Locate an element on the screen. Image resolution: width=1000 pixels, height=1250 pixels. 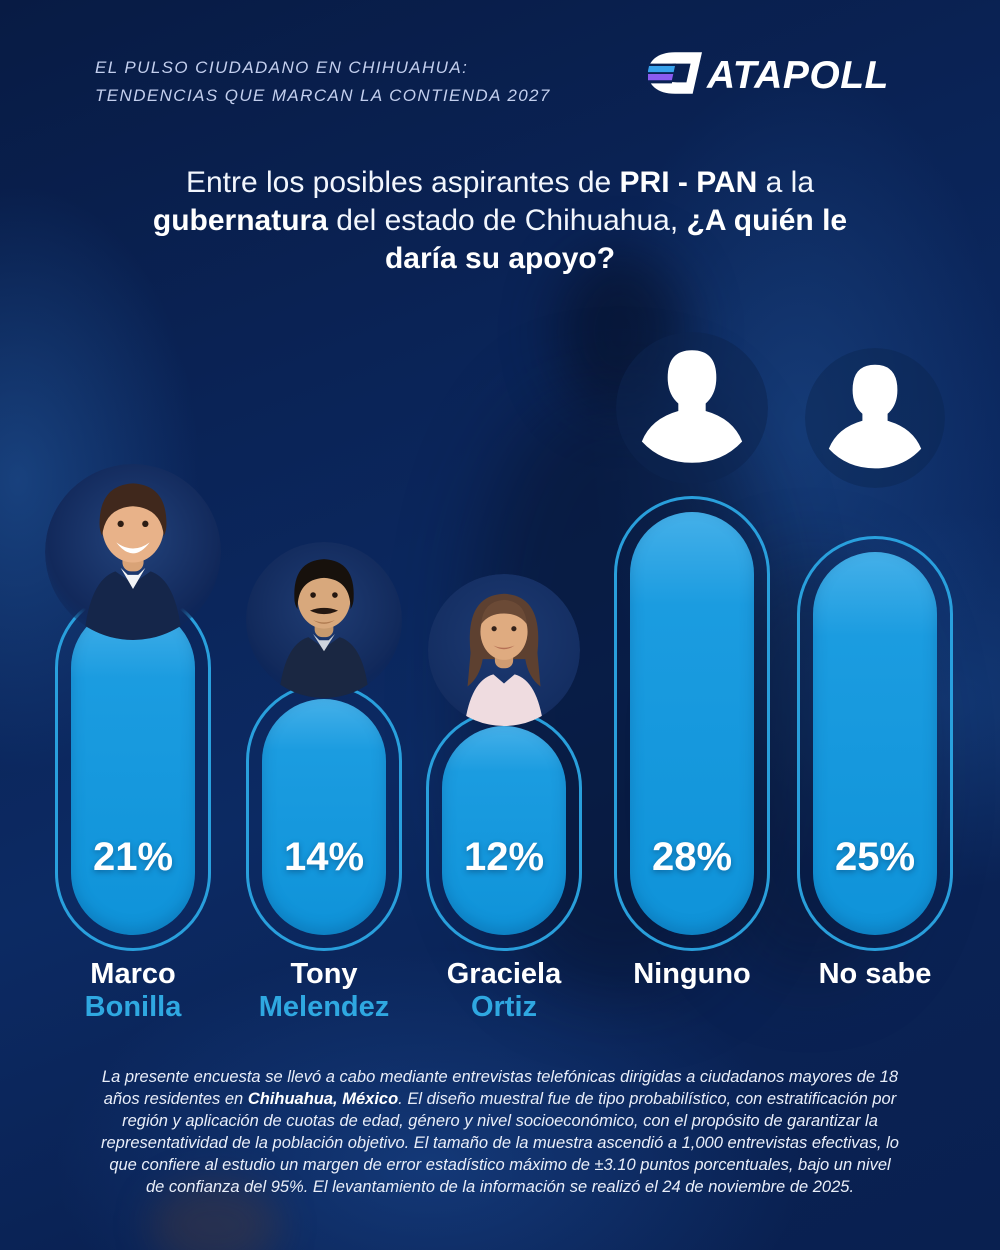
option-label: Ninguno is located at coordinates (692, 974).